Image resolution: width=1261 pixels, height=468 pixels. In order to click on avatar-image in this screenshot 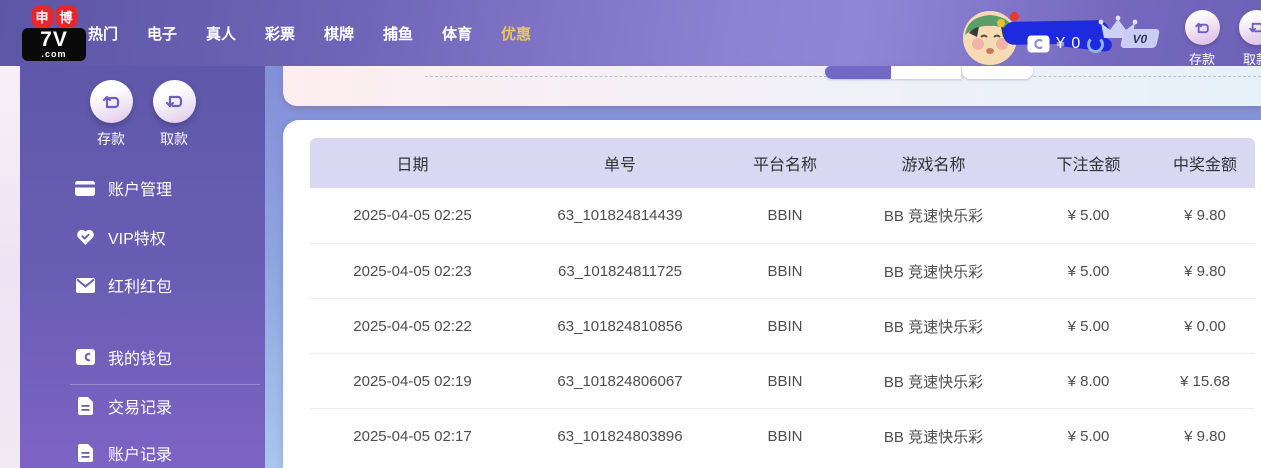, I will do `click(990, 38)`.